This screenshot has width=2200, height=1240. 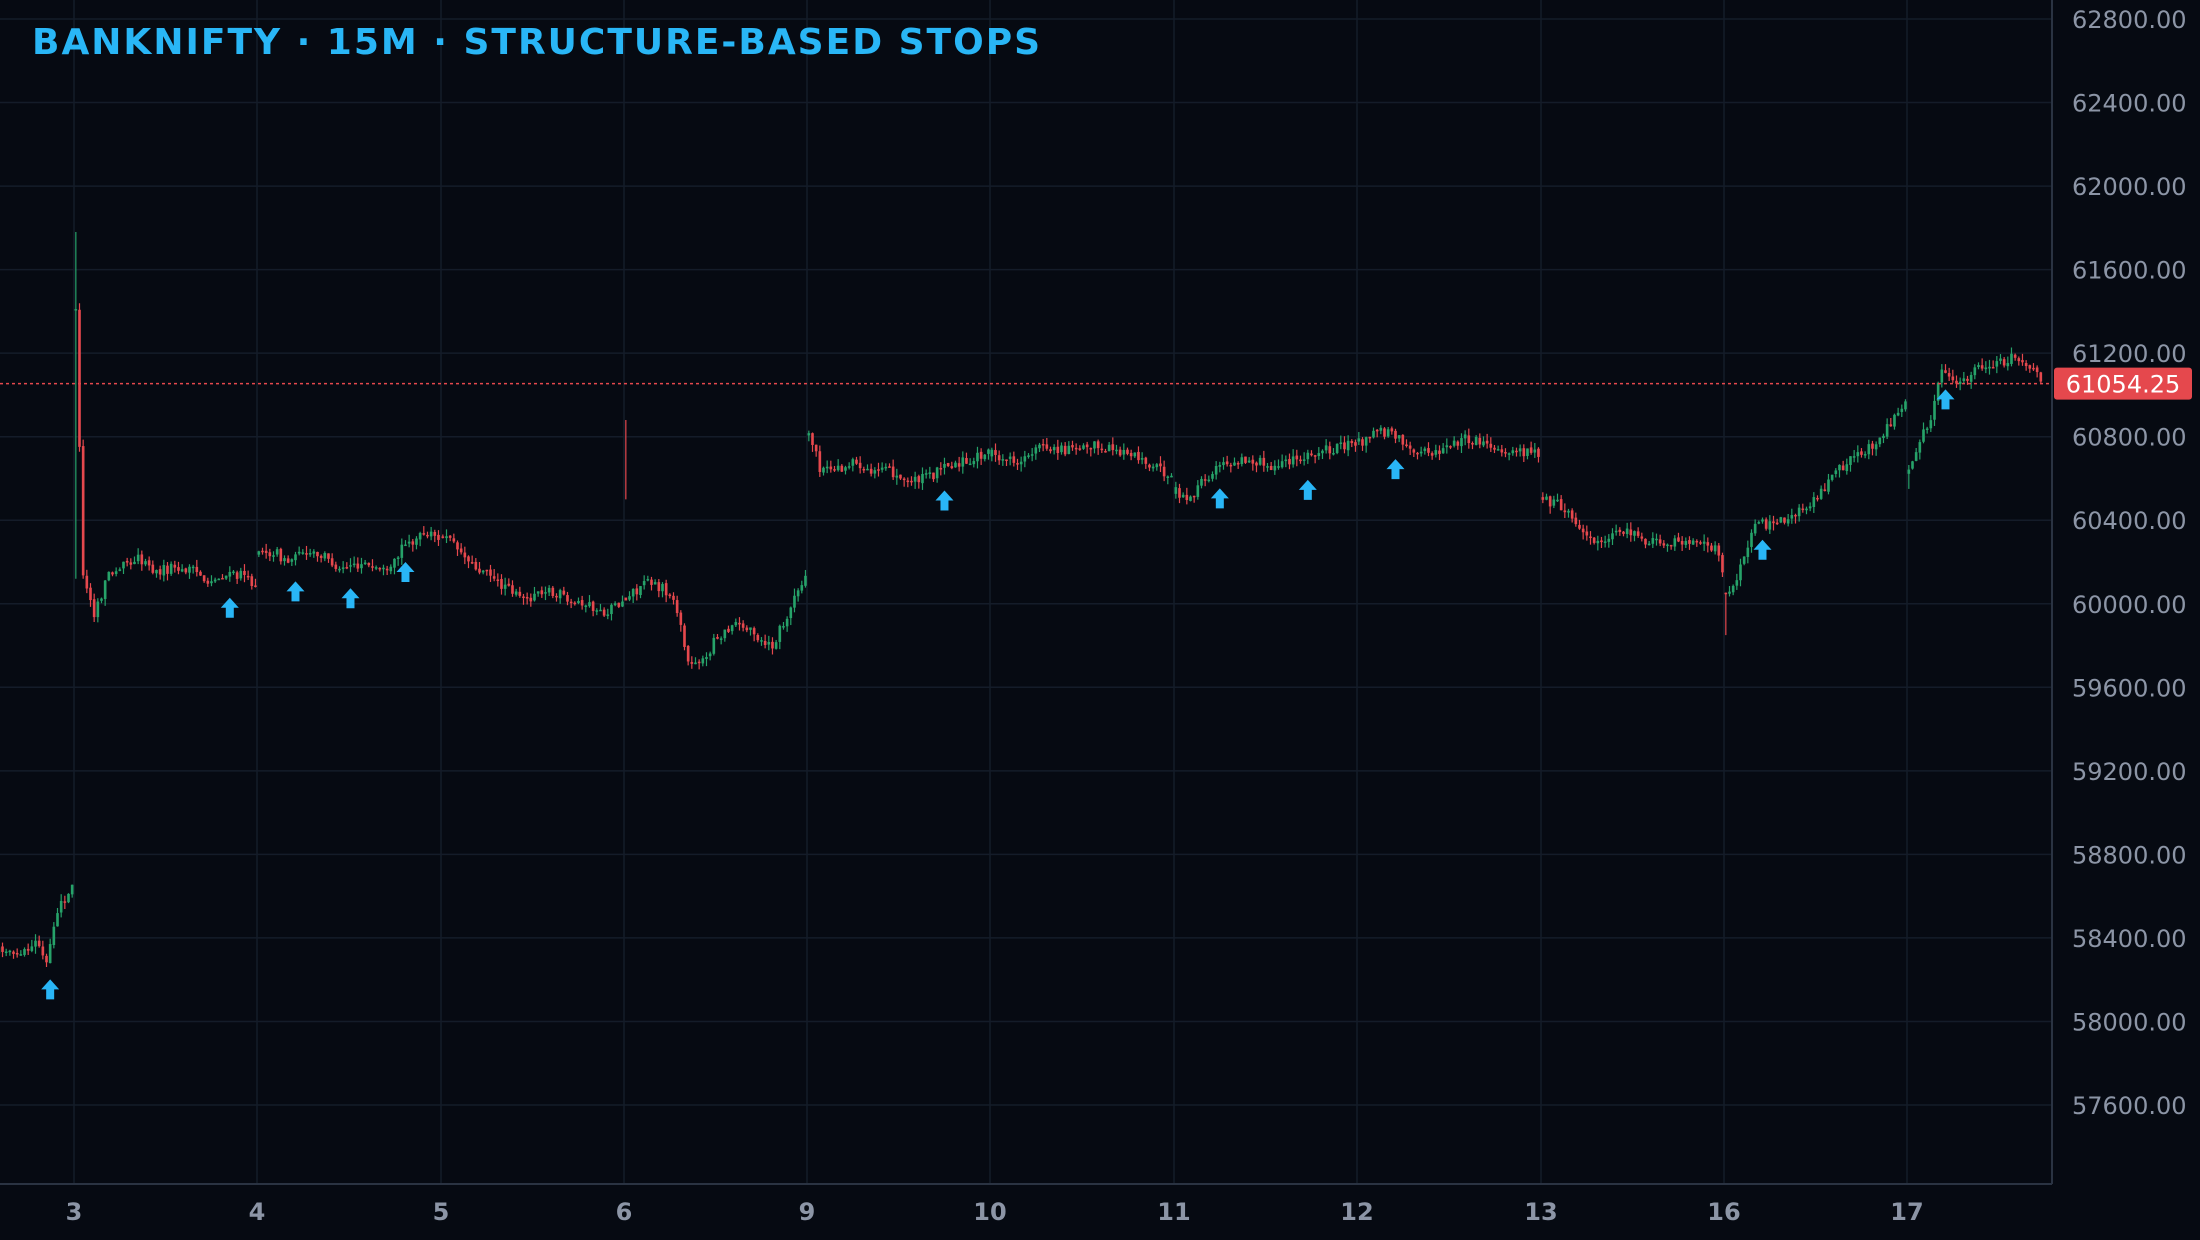 What do you see at coordinates (2129, 271) in the screenshot?
I see `y-tick-label: 61600.00` at bounding box center [2129, 271].